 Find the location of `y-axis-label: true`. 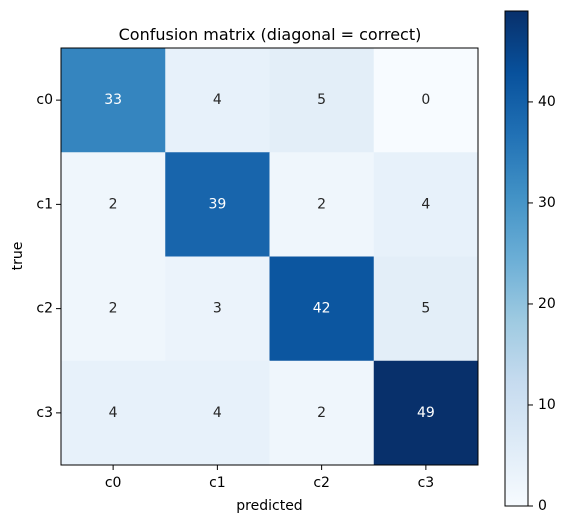

y-axis-label: true is located at coordinates (18, 256).